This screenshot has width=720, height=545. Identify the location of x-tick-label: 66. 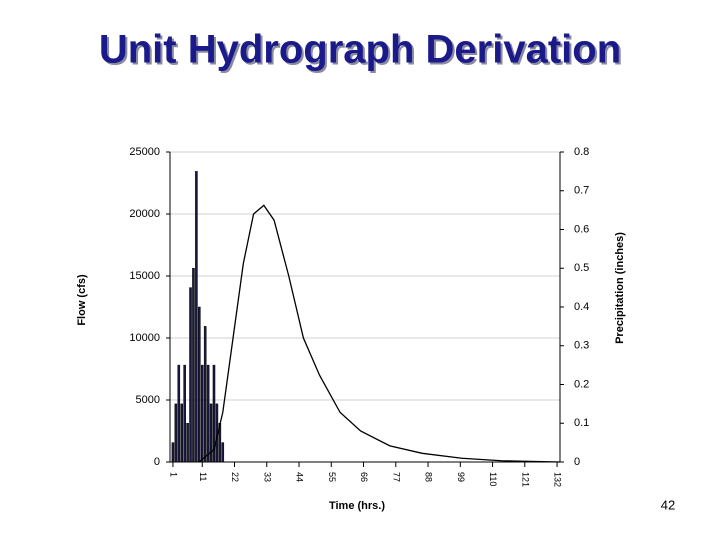
(364, 477).